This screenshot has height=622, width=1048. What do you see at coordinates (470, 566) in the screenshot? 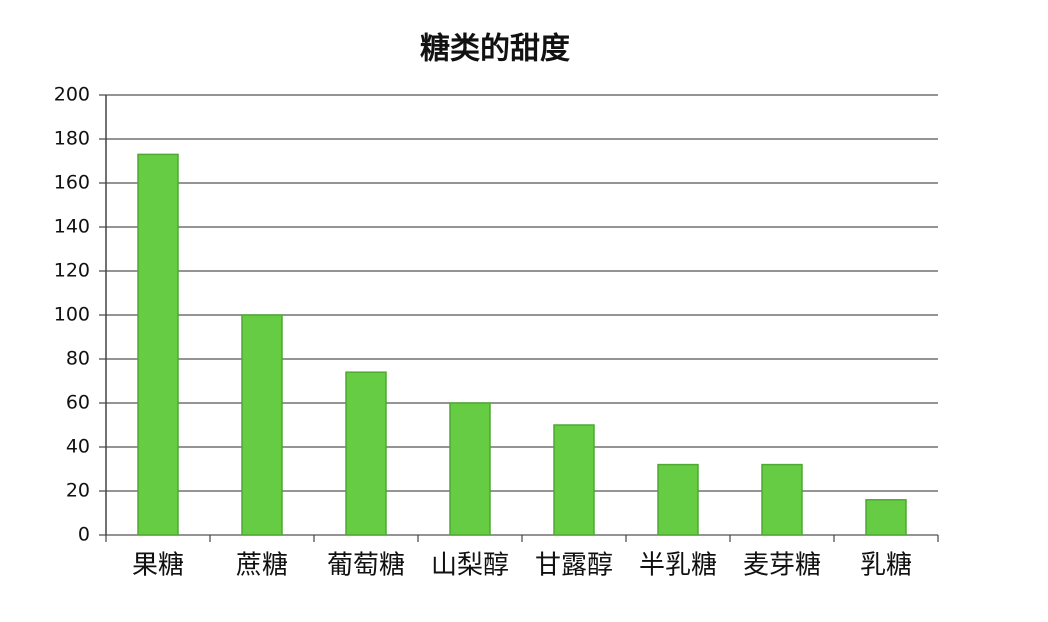
I see `x-tick-label: 山梨醇` at bounding box center [470, 566].